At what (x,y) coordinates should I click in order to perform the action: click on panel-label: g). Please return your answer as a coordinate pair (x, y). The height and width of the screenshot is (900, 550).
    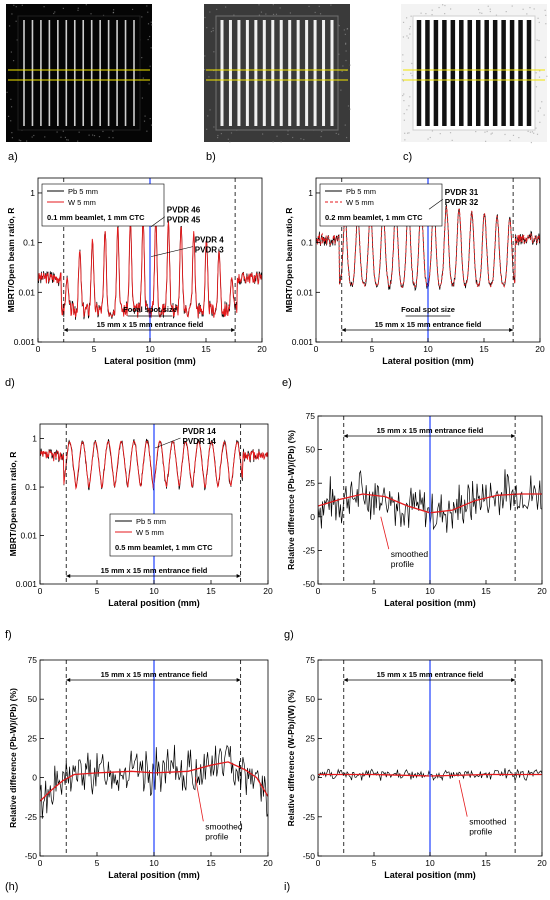
    Looking at the image, I should click on (289, 635).